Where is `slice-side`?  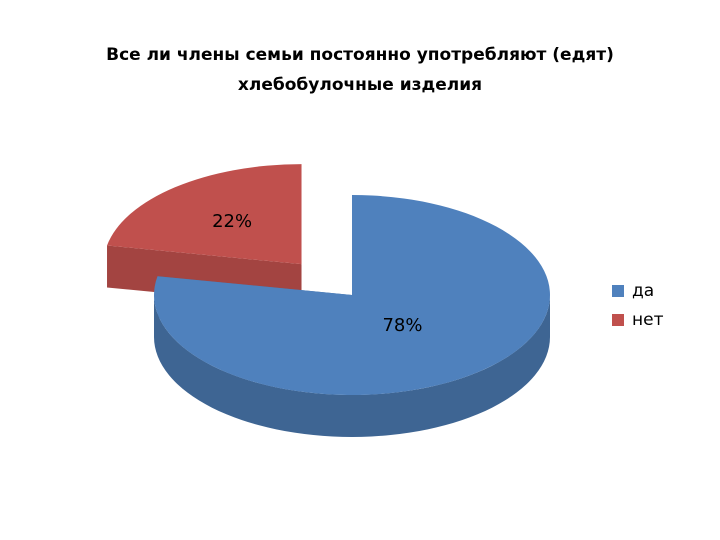 slice-side is located at coordinates (352, 366).